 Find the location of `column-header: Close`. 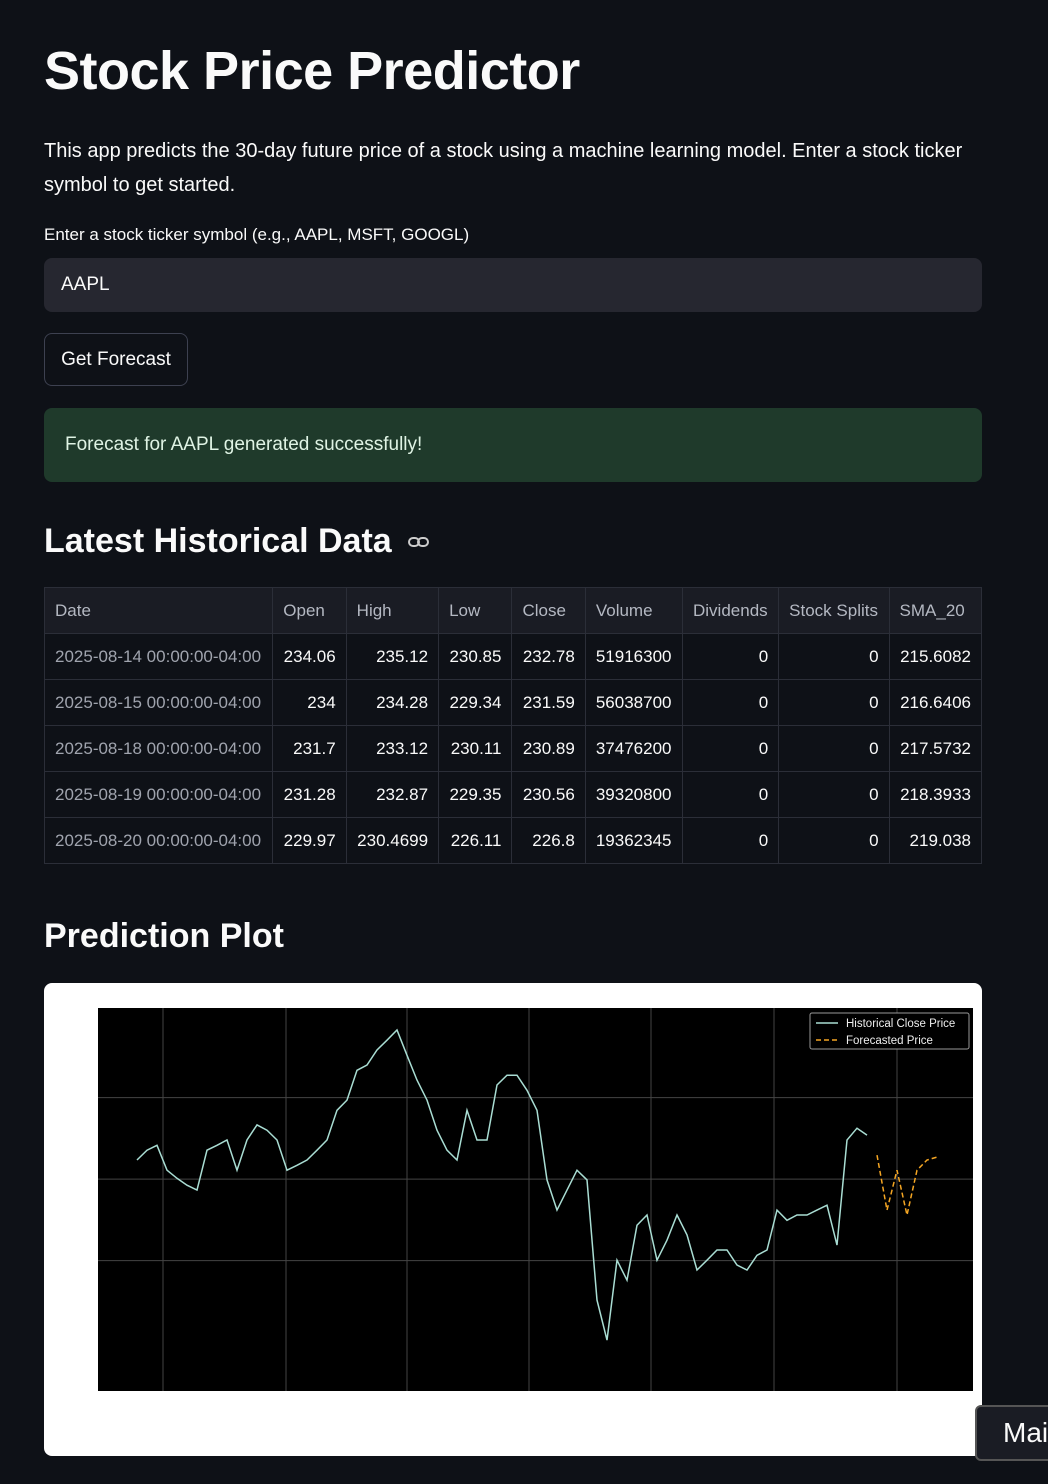

column-header: Close is located at coordinates (548, 610).